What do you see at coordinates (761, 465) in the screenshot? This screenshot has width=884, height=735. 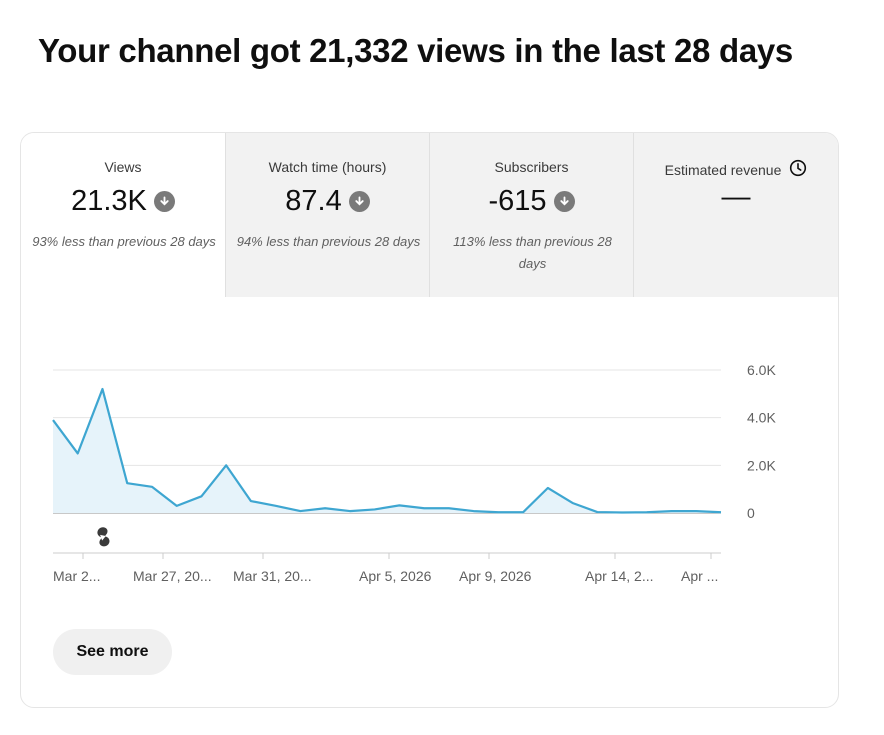 I see `y-tick-label: 2.0K` at bounding box center [761, 465].